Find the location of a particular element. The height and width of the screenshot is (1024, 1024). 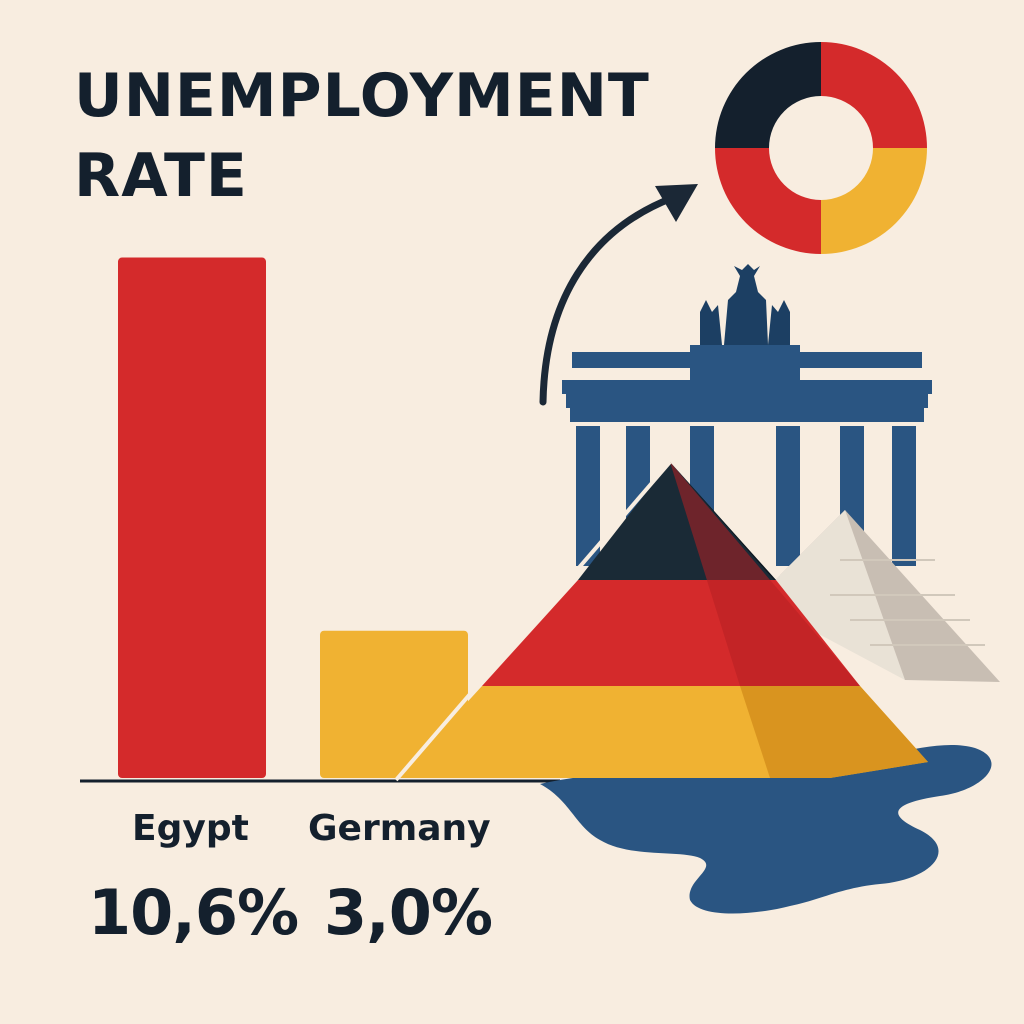

bar-egypt is located at coordinates (192, 517).